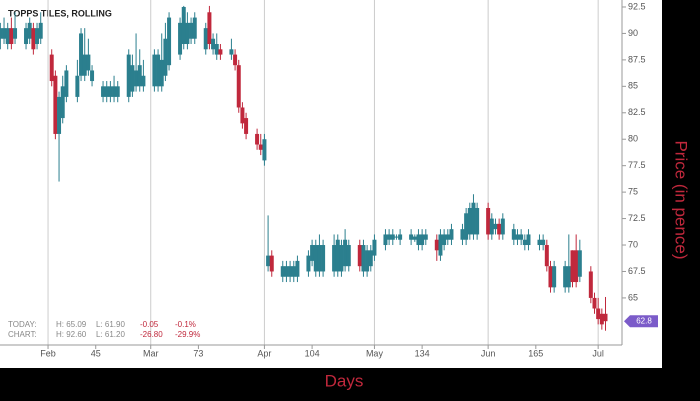  What do you see at coordinates (633, 86) in the screenshot?
I see `y-tick-label: 85` at bounding box center [633, 86].